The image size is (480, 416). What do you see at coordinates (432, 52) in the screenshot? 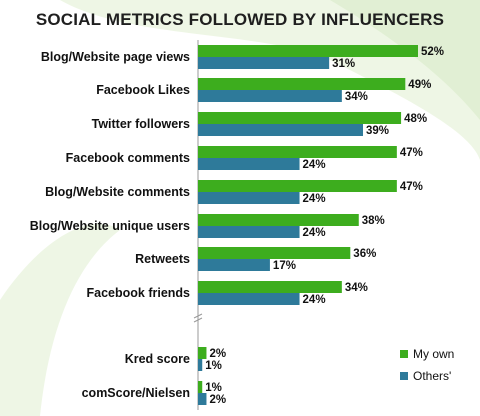
I see `data-label: 52%` at bounding box center [432, 52].